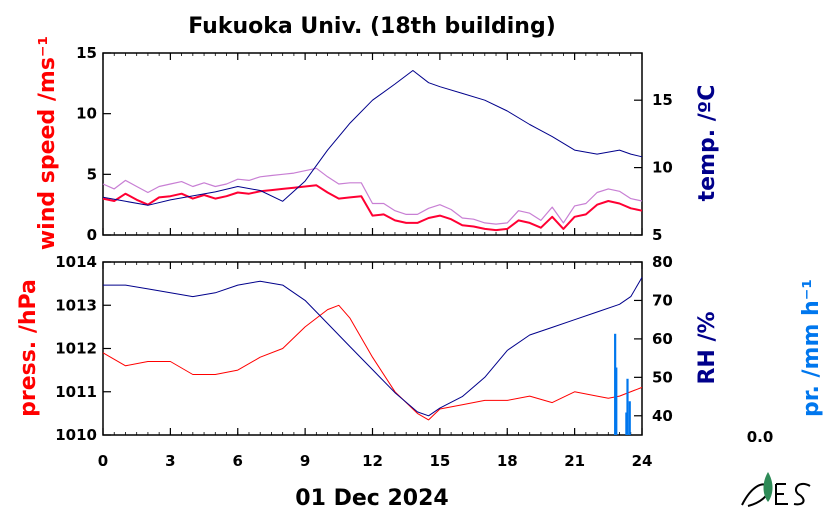  What do you see at coordinates (760, 437) in the screenshot?
I see `precip-value-label: 0.0` at bounding box center [760, 437].